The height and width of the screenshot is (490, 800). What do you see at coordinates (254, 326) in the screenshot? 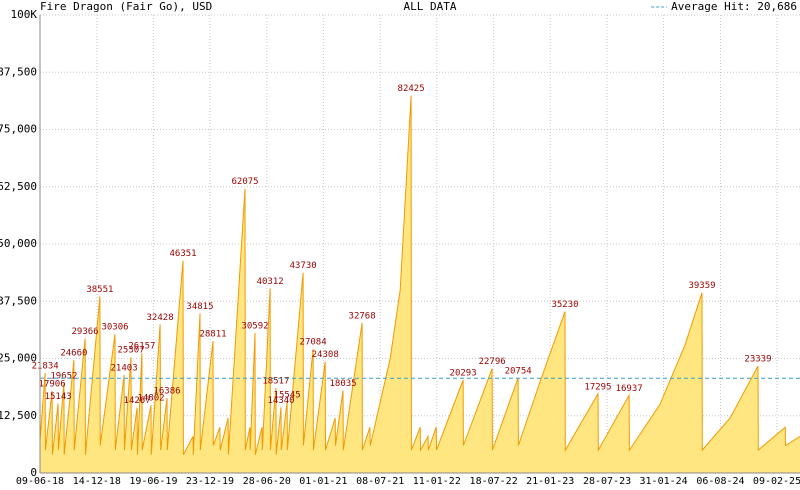
I see `value-label: 30592` at bounding box center [254, 326].